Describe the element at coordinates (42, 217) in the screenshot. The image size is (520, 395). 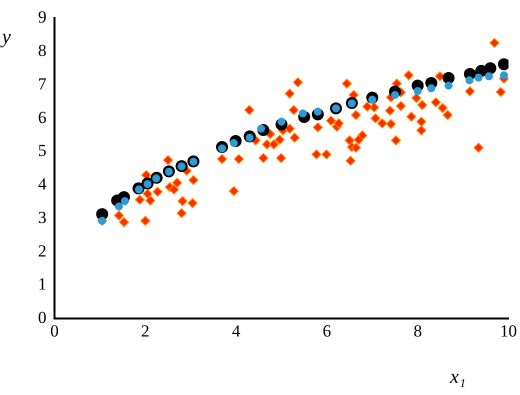
I see `y-tick-label: 3` at that location.